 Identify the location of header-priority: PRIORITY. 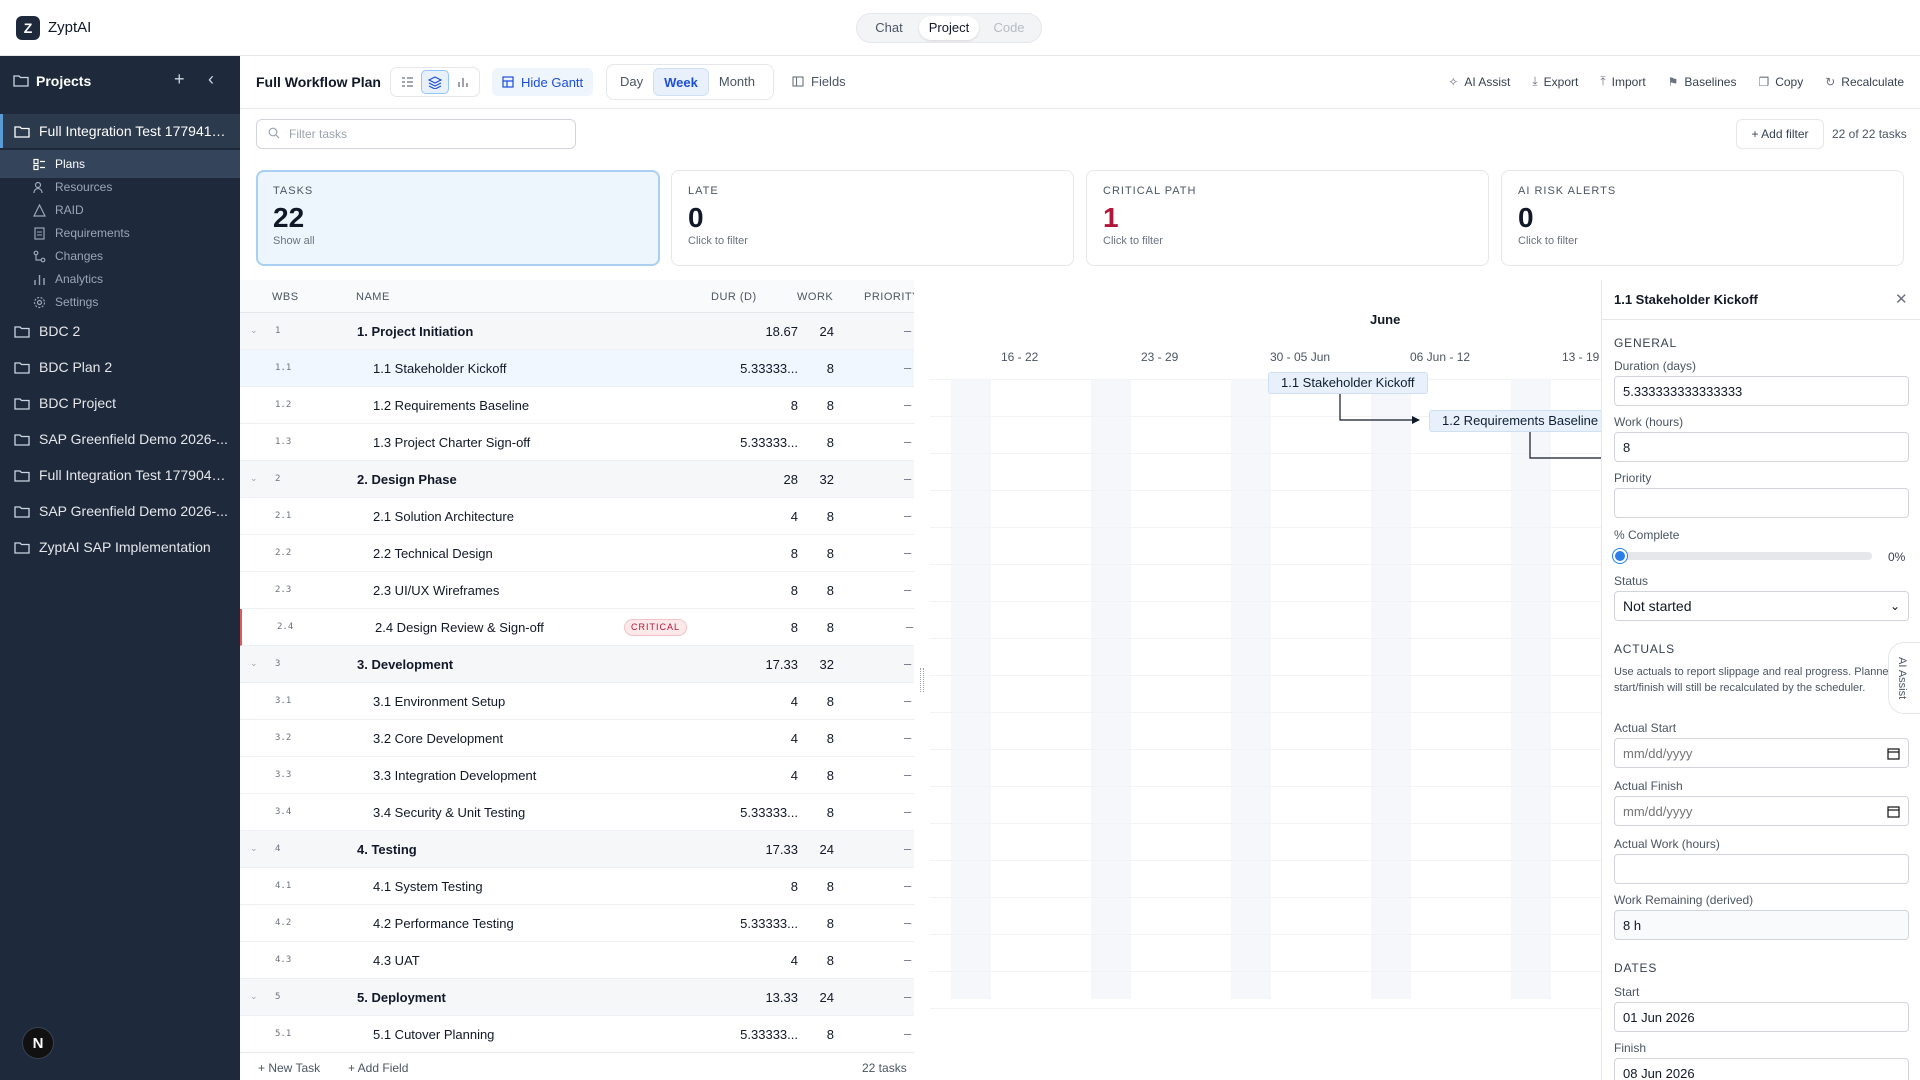
(889, 297).